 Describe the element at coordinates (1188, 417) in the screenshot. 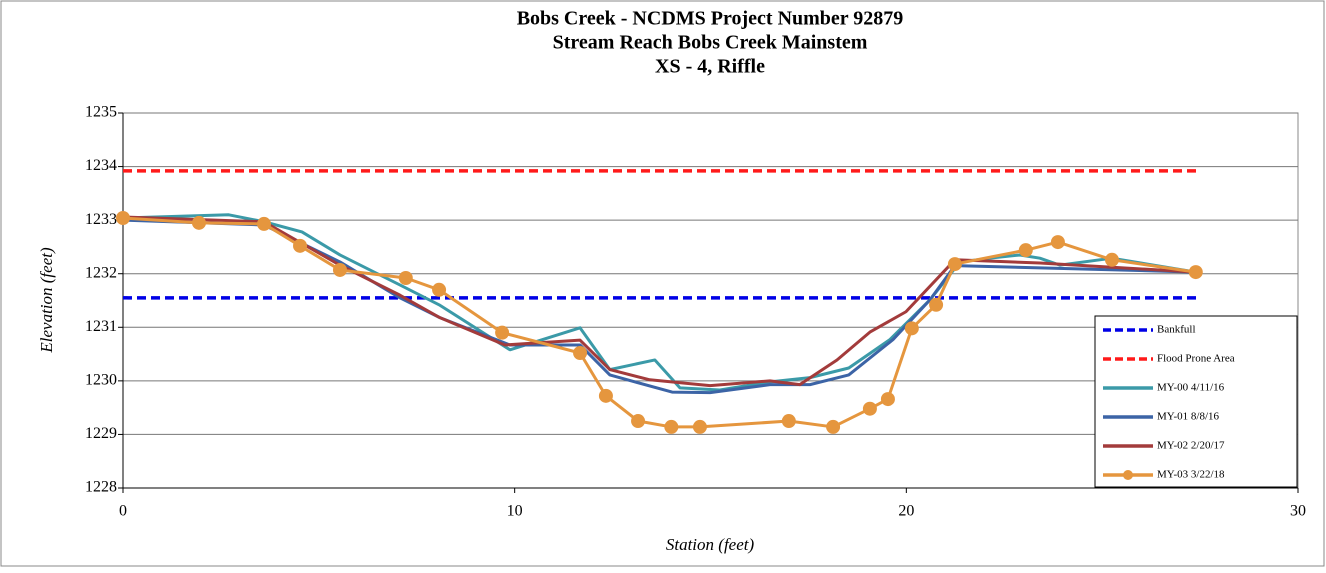

I see `legend-label: MY-01 8/8/16` at that location.